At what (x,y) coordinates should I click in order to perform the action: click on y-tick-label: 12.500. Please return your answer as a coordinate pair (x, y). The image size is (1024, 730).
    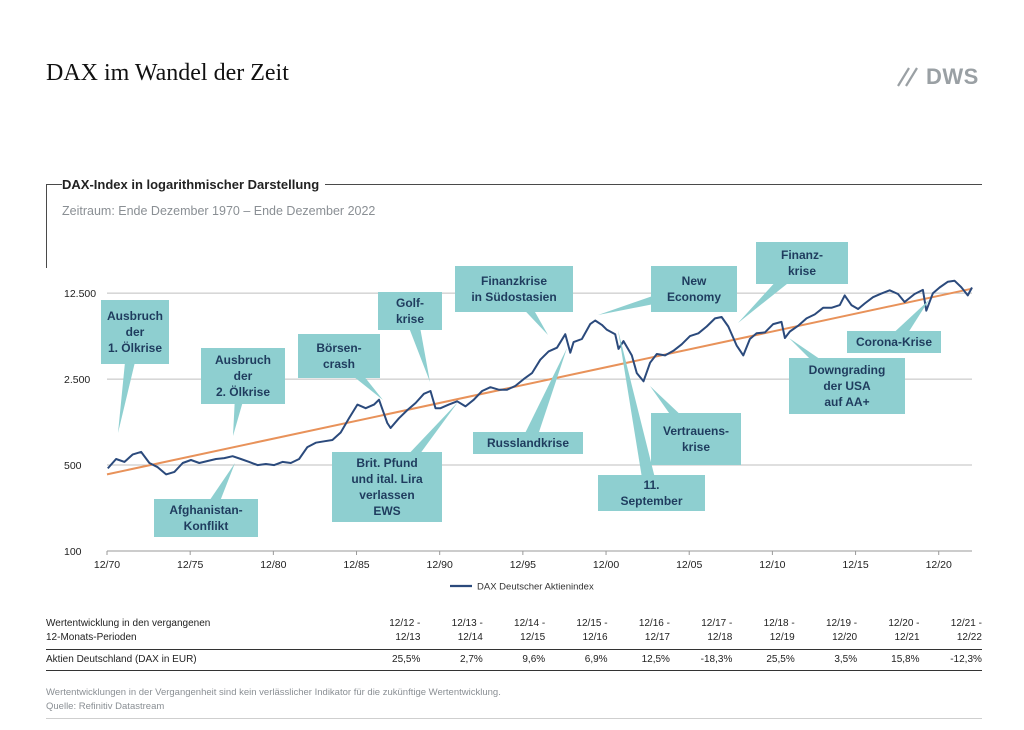
    Looking at the image, I should click on (80, 294).